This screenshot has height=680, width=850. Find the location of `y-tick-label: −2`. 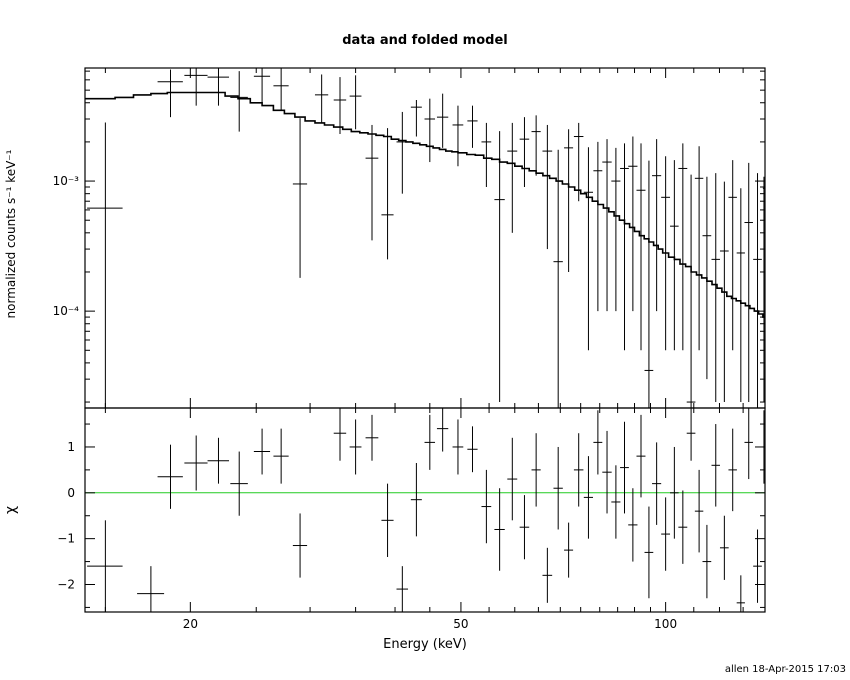

y-tick-label: −2 is located at coordinates (66, 584).